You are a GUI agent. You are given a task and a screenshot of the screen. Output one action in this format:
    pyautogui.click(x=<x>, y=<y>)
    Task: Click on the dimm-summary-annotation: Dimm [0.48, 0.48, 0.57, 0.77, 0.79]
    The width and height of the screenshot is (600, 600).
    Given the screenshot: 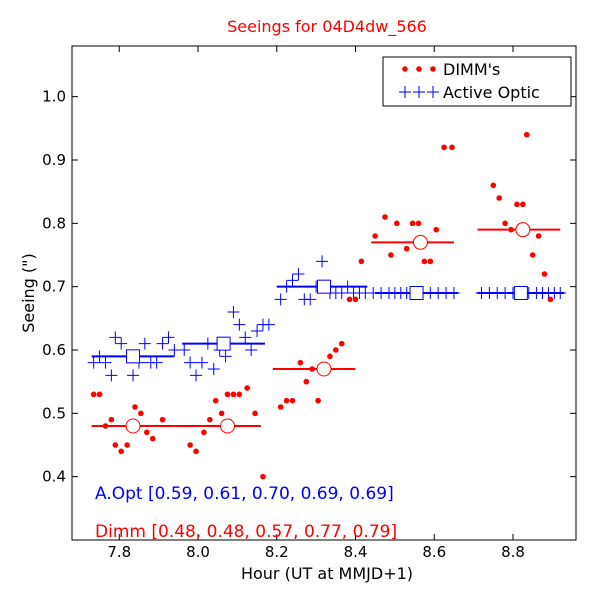 What is the action you would take?
    pyautogui.click(x=246, y=532)
    